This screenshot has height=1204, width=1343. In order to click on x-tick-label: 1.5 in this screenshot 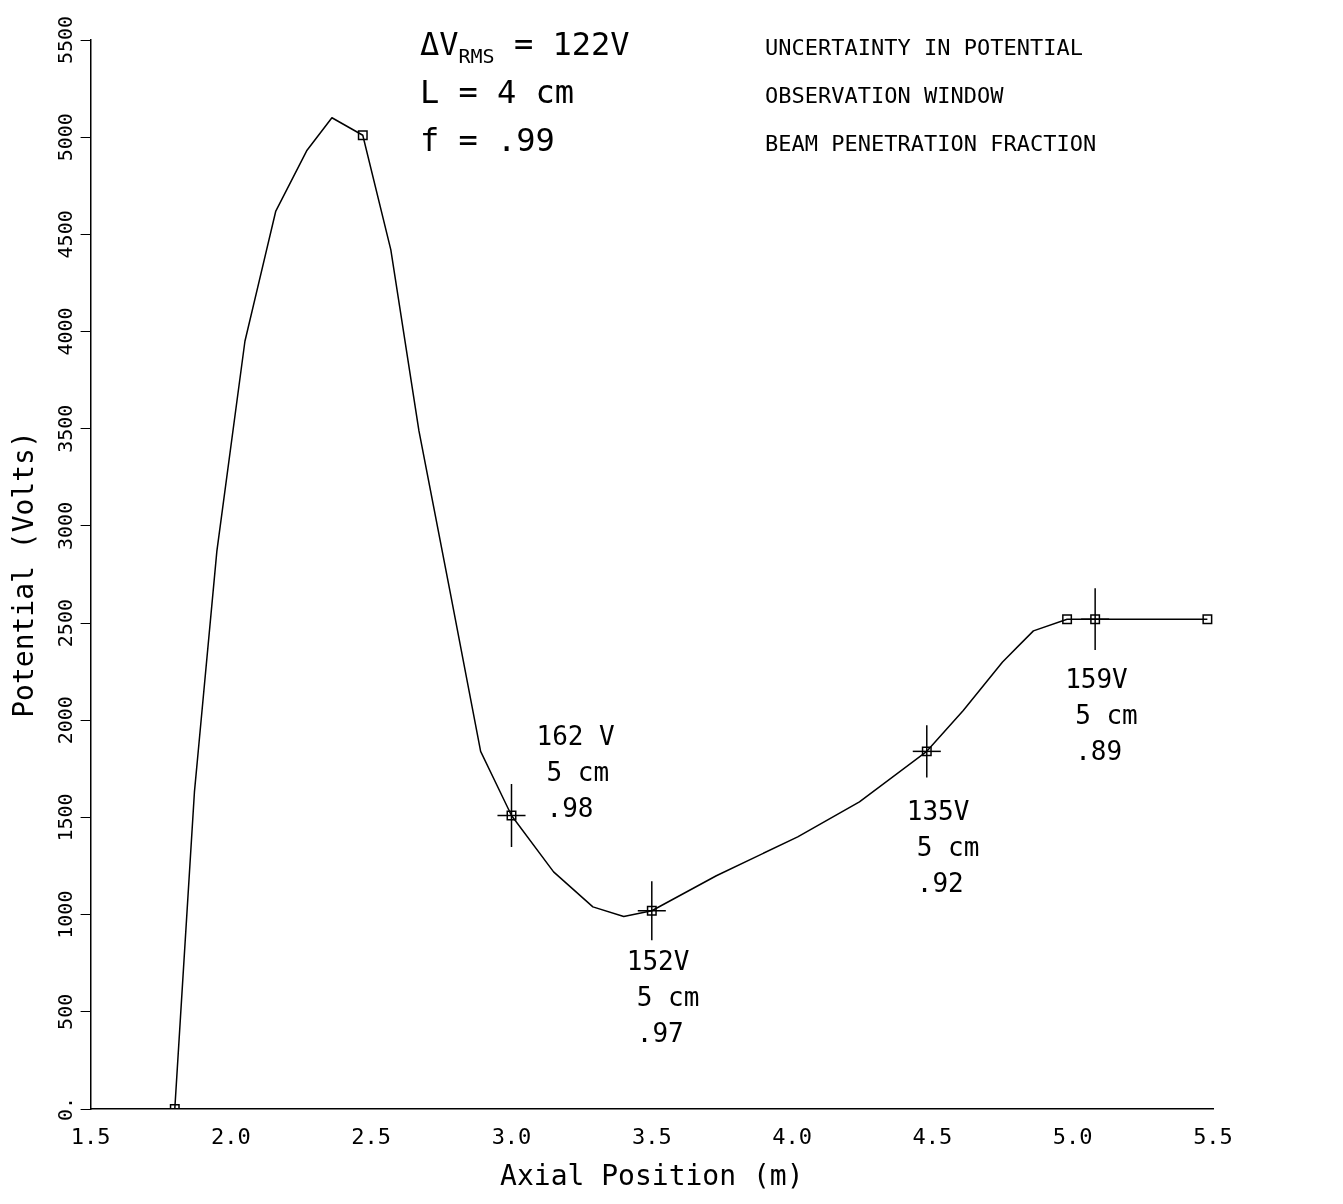, I will do `click(90, 1136)`.